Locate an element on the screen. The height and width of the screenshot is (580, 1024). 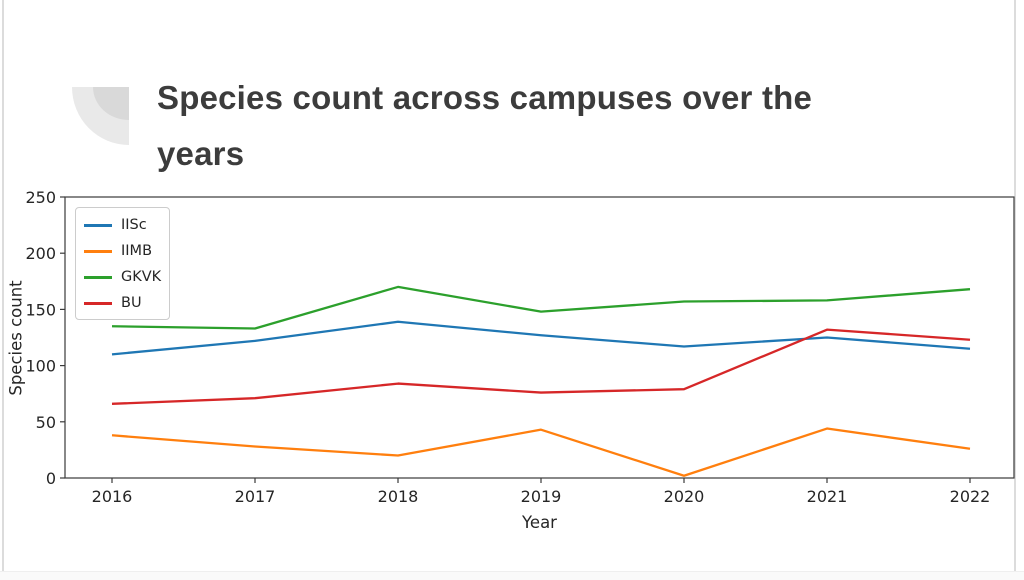
slide-right-border is located at coordinates (1015, 285).